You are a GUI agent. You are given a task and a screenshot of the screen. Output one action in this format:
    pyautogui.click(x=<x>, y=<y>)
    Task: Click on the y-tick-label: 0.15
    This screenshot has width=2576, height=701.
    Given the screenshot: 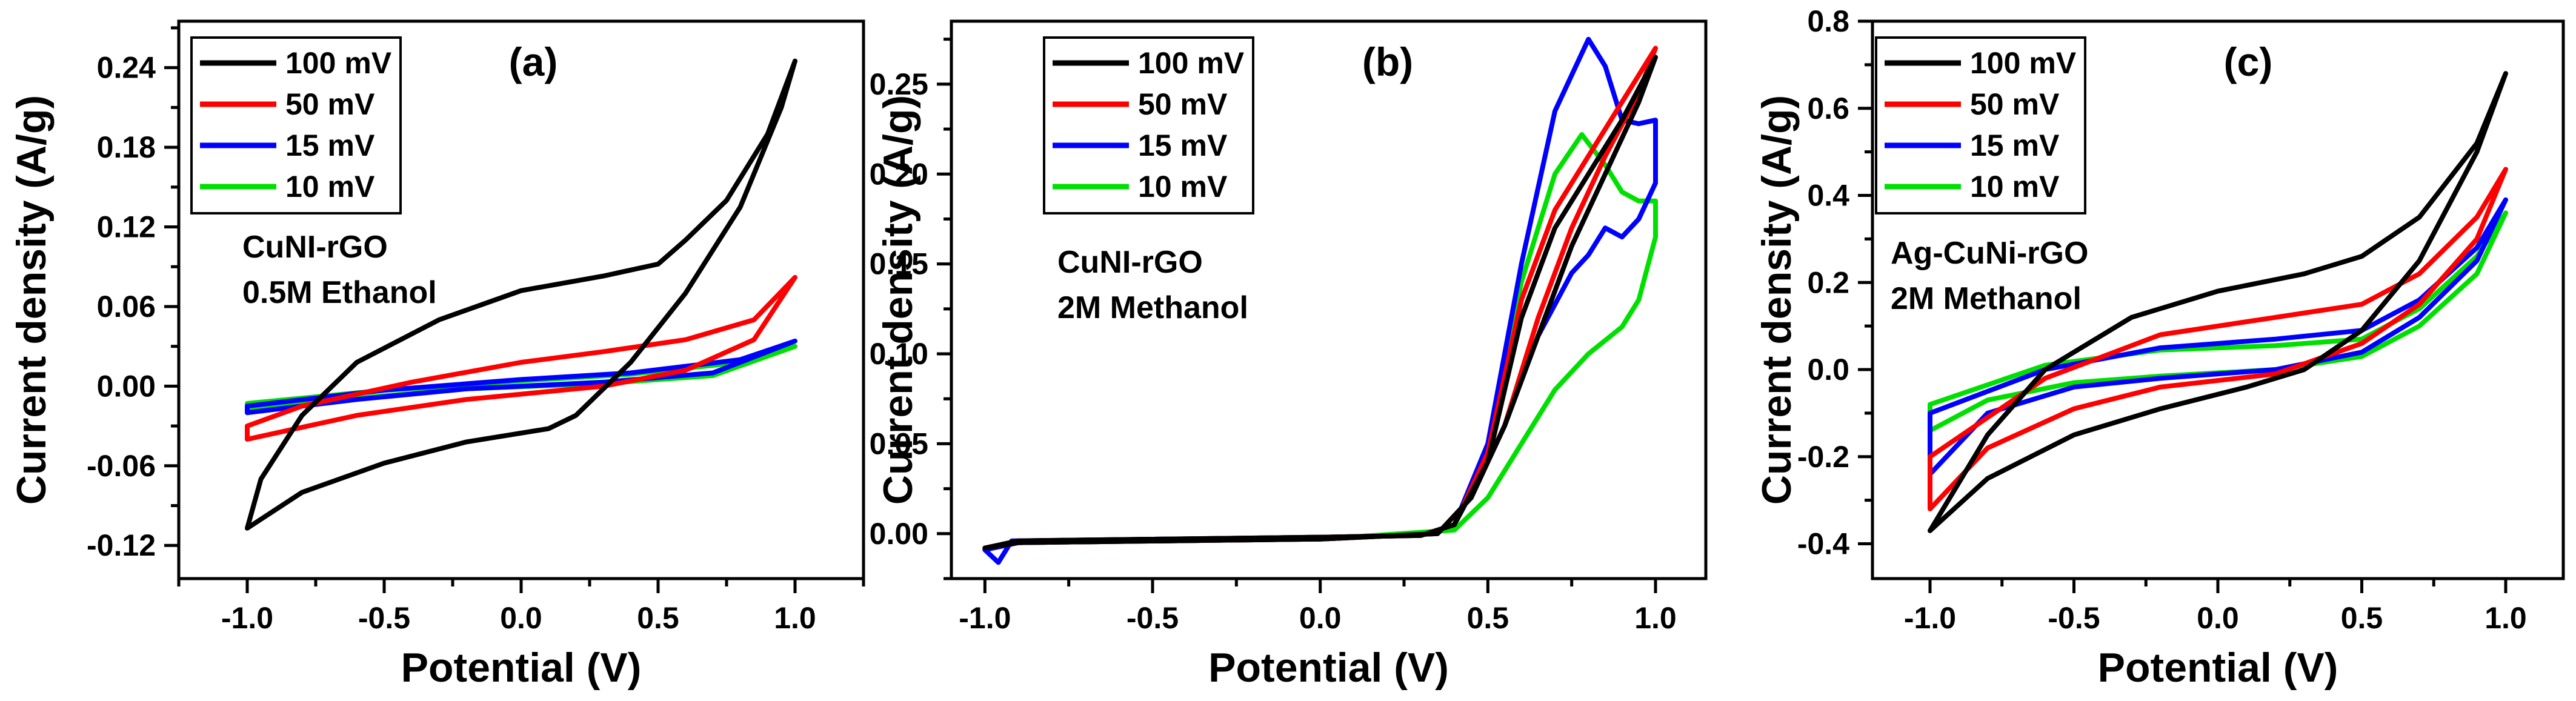 What is the action you would take?
    pyautogui.click(x=899, y=264)
    